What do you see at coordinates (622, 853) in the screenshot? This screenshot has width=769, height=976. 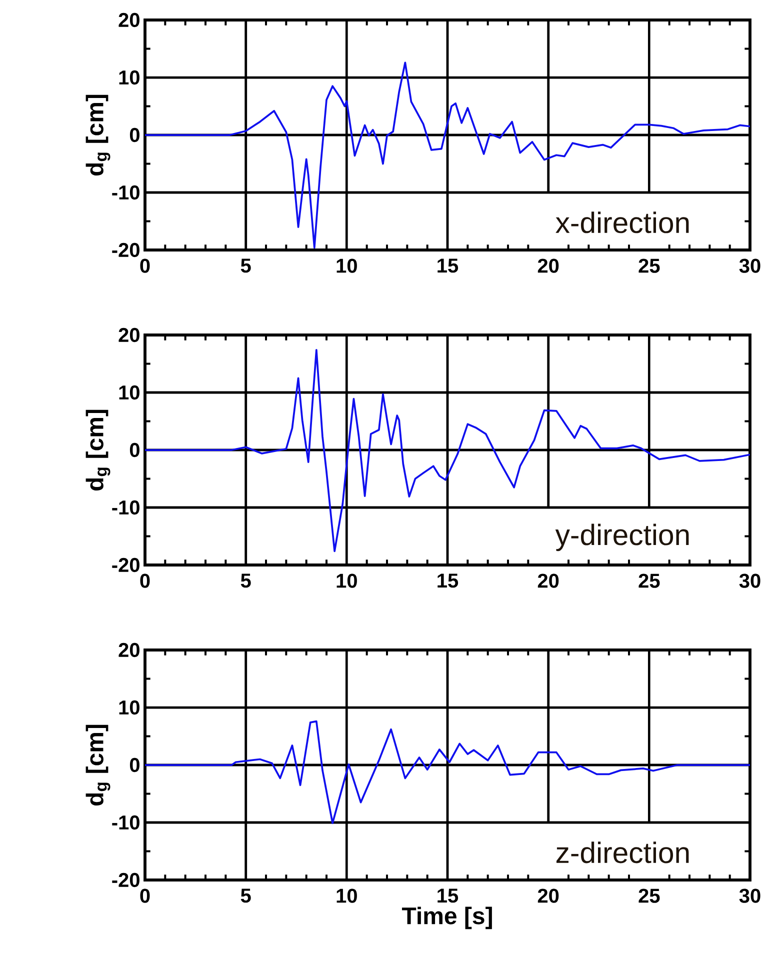 I see `annotation: z-direction` at bounding box center [622, 853].